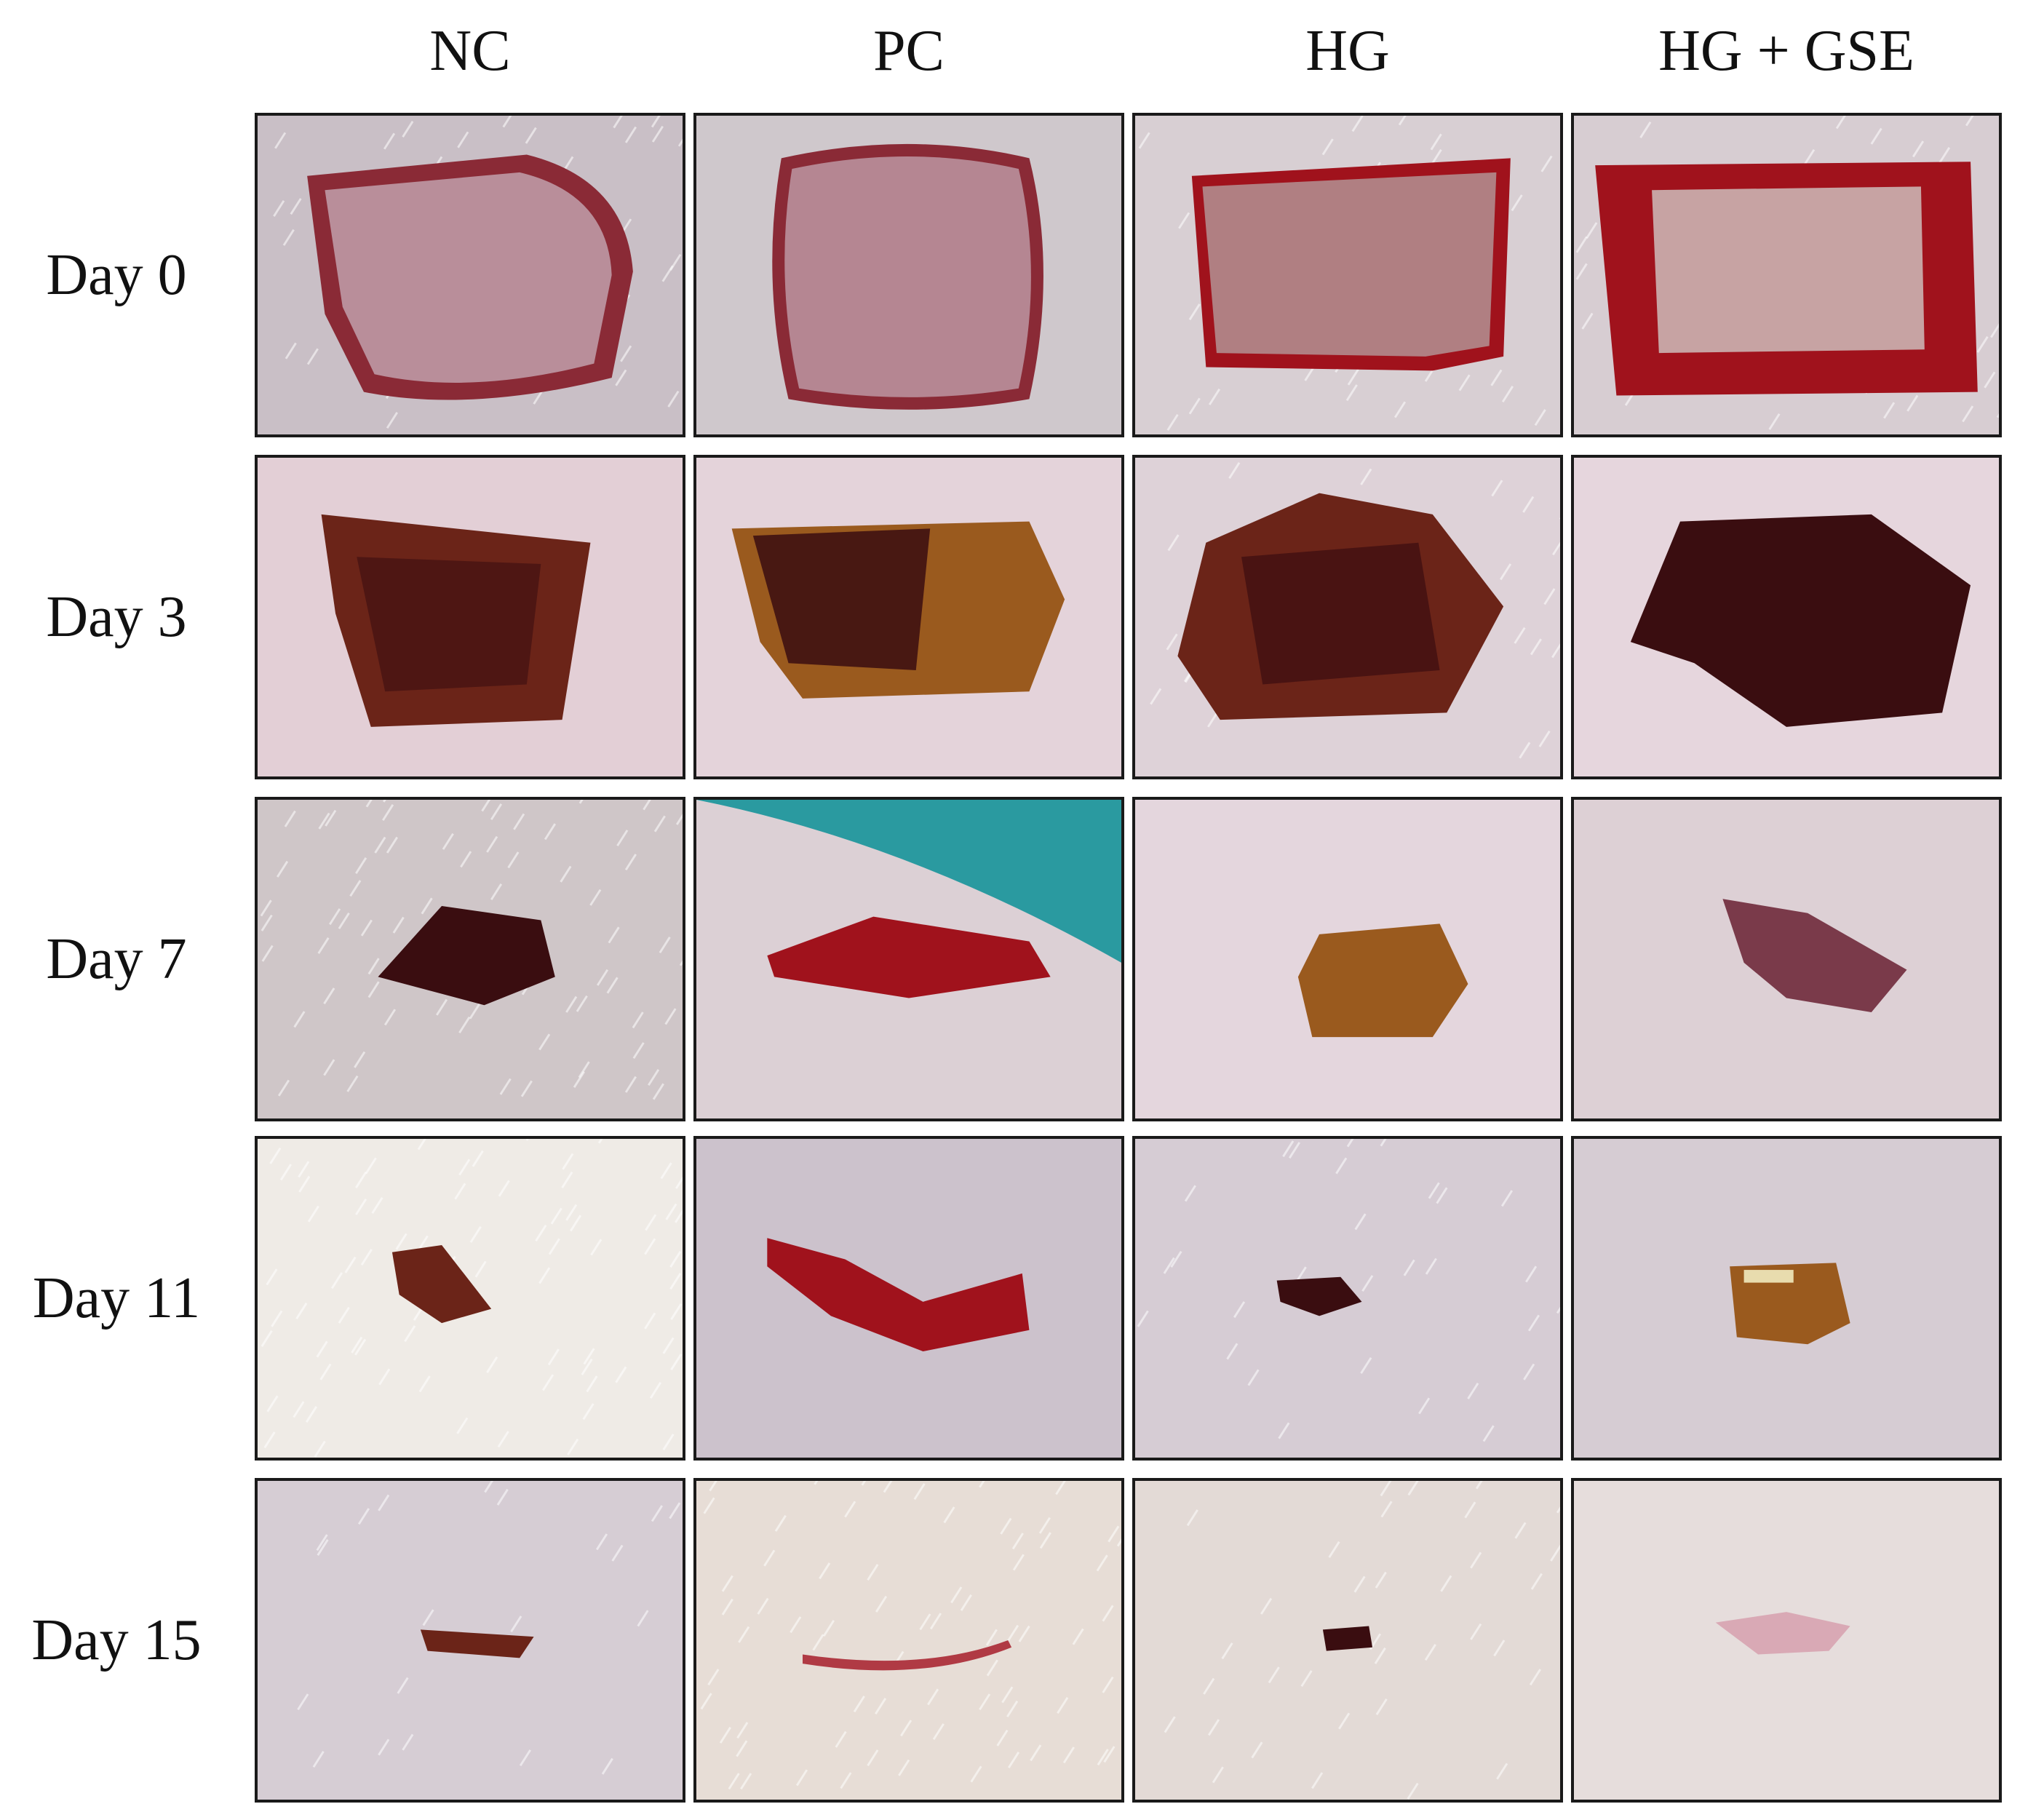 The height and width of the screenshot is (1820, 2020). What do you see at coordinates (117, 617) in the screenshot?
I see `row-label-2: Day 3` at bounding box center [117, 617].